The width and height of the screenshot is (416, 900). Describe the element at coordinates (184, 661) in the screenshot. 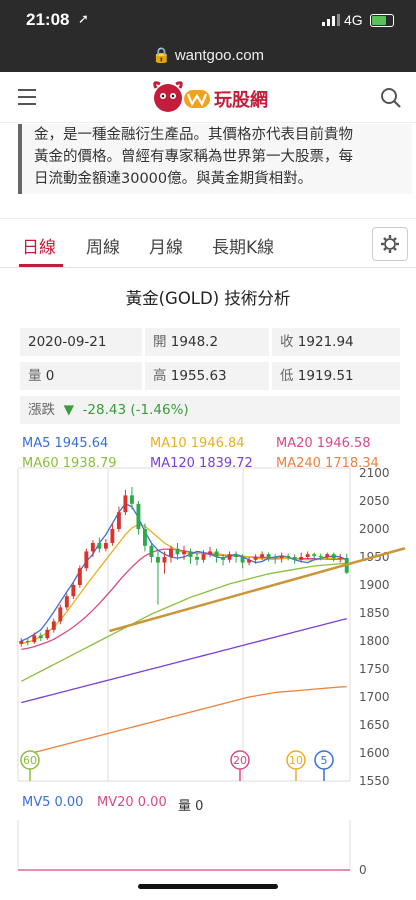

I see `ma120-line` at that location.